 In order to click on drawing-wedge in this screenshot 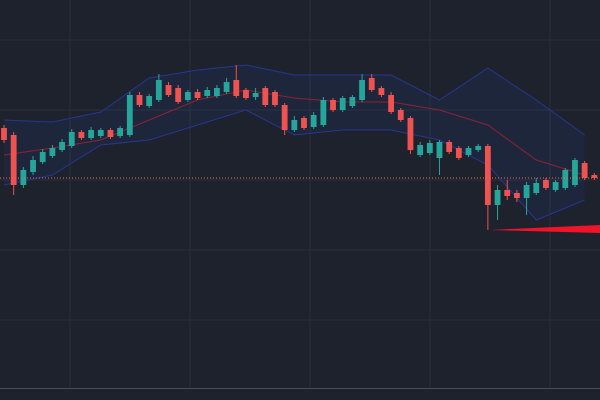, I will do `click(545, 229)`.